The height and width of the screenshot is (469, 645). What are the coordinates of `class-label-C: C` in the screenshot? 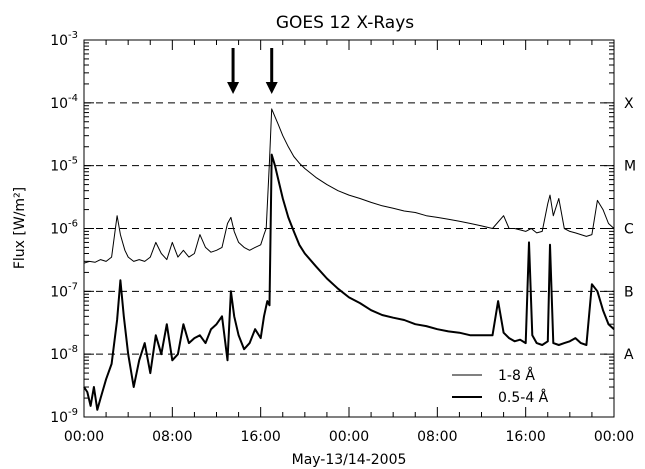 It's located at (629, 230).